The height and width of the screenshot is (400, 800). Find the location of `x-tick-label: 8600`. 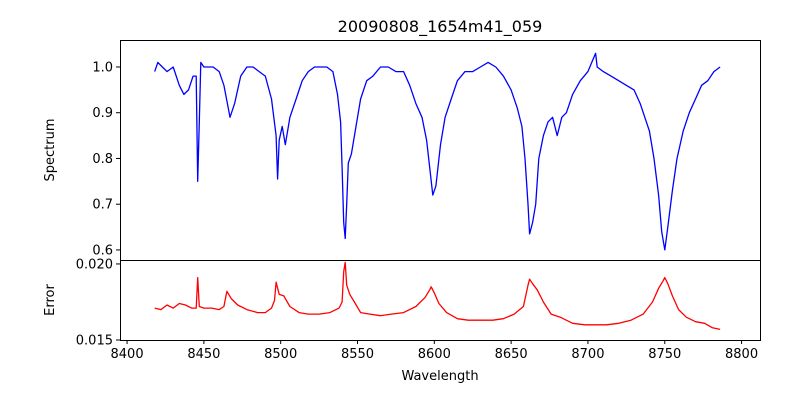

x-tick-label: 8600 is located at coordinates (434, 354).